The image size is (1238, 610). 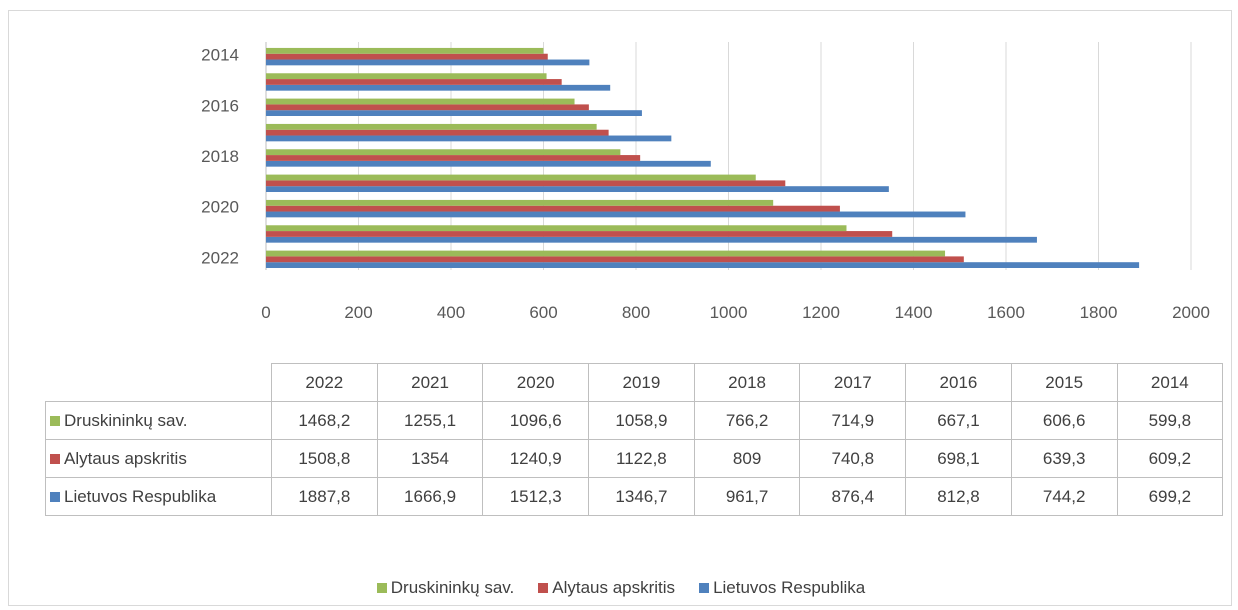 What do you see at coordinates (641, 382) in the screenshot?
I see `table-header-cell: 2019` at bounding box center [641, 382].